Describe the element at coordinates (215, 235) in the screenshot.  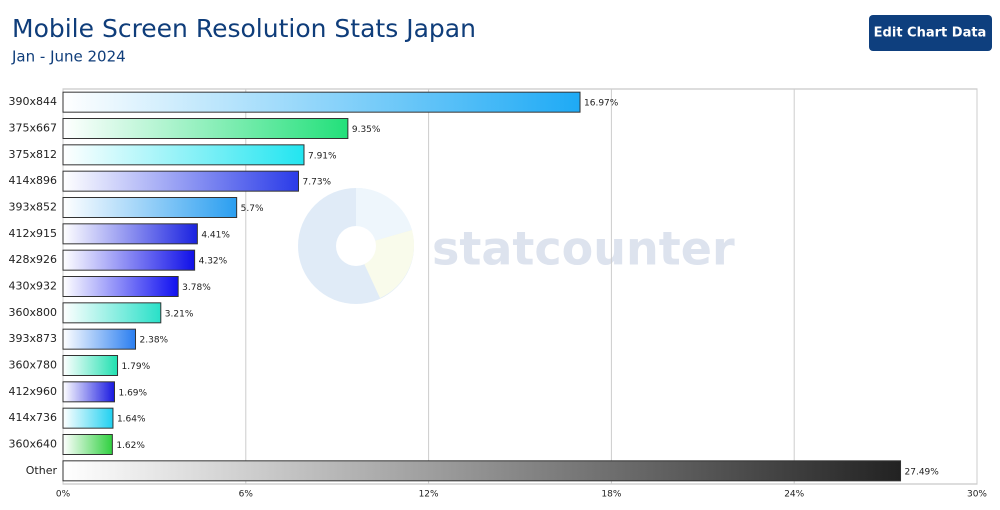
I see `value-label: 4.41%` at that location.